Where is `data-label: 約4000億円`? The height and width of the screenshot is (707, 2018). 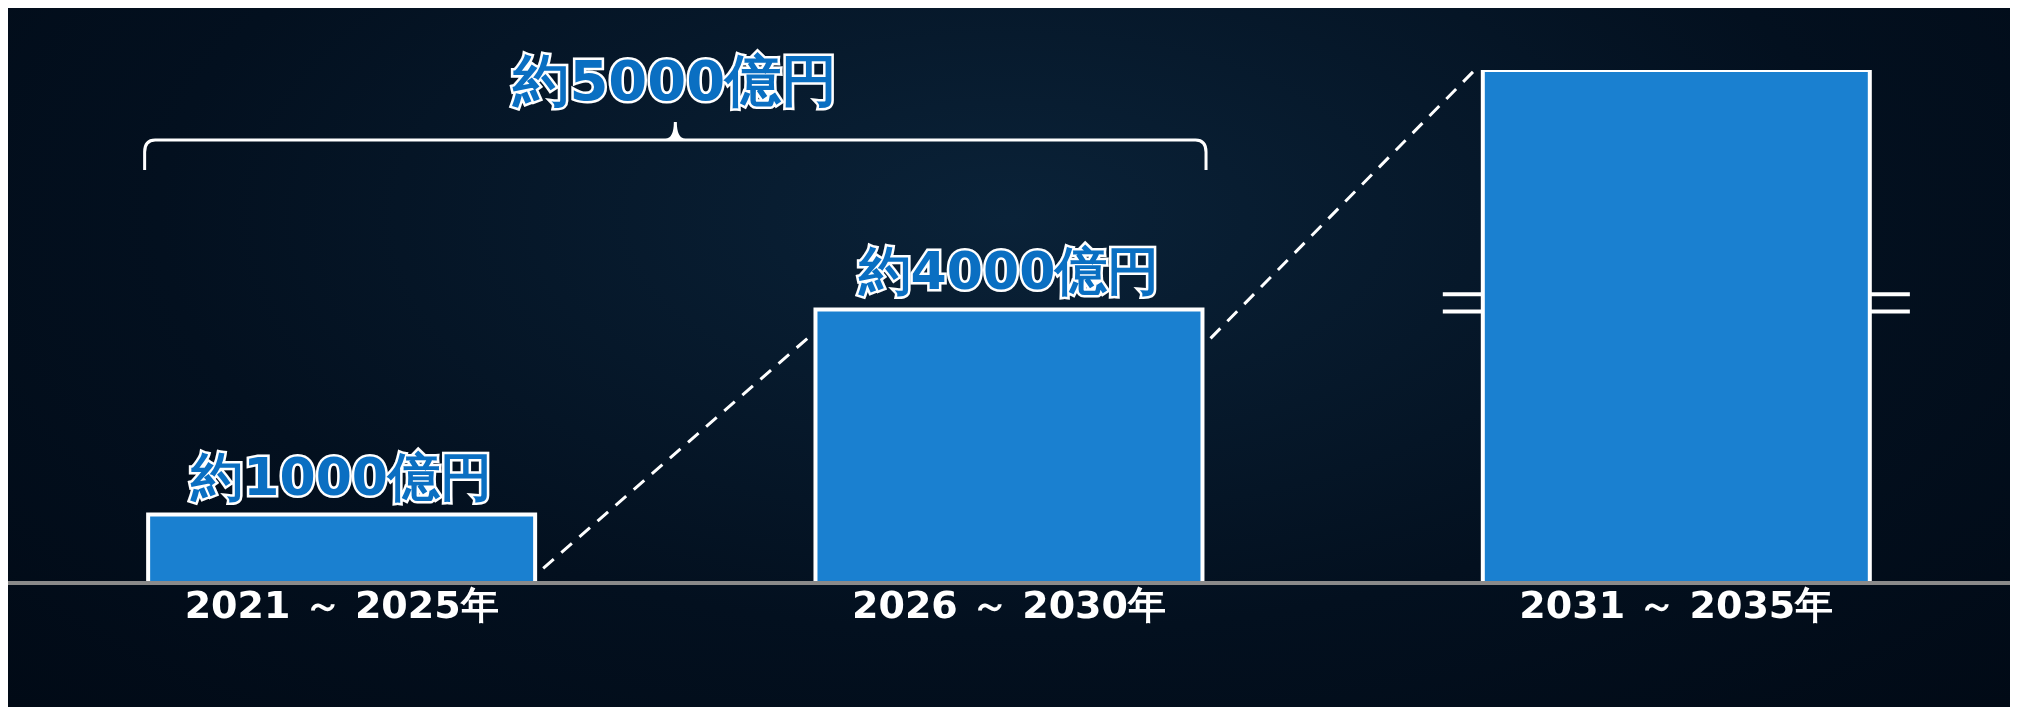
data-label: 約4000億円 is located at coordinates (1008, 271).